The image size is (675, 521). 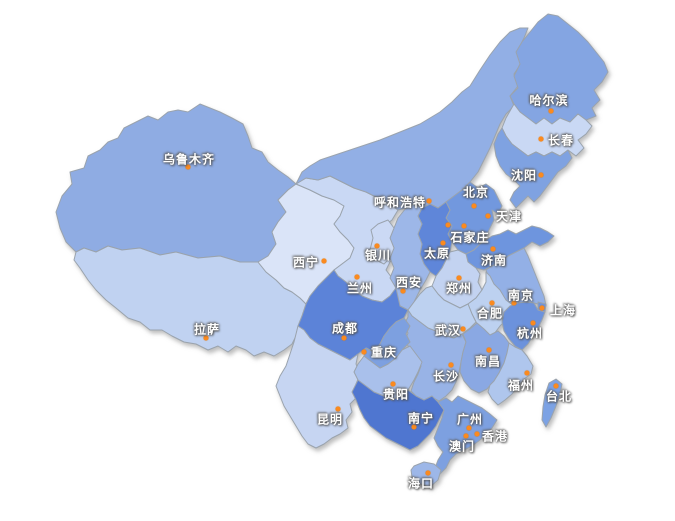 I want to click on city-label: 太原, so click(x=437, y=253).